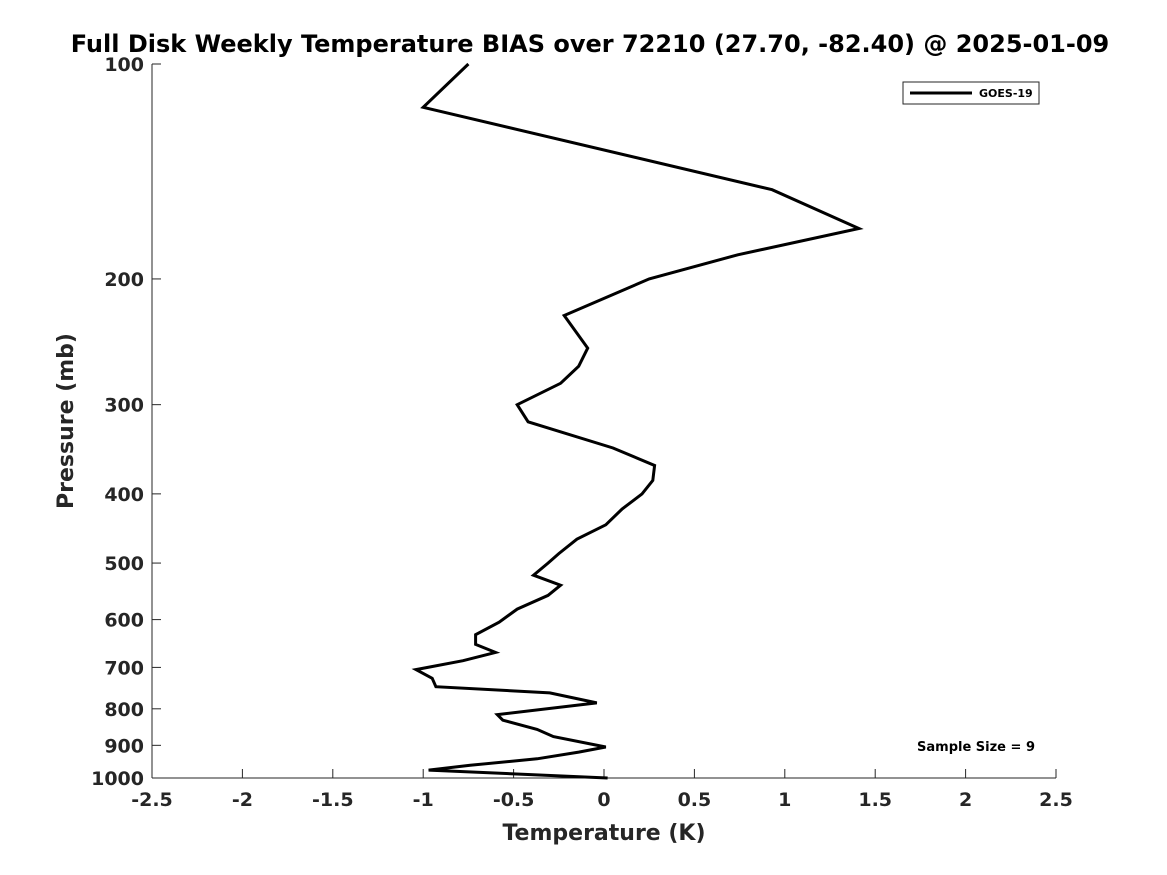  Describe the element at coordinates (124, 668) in the screenshot. I see `y-tick-label: 700` at that location.